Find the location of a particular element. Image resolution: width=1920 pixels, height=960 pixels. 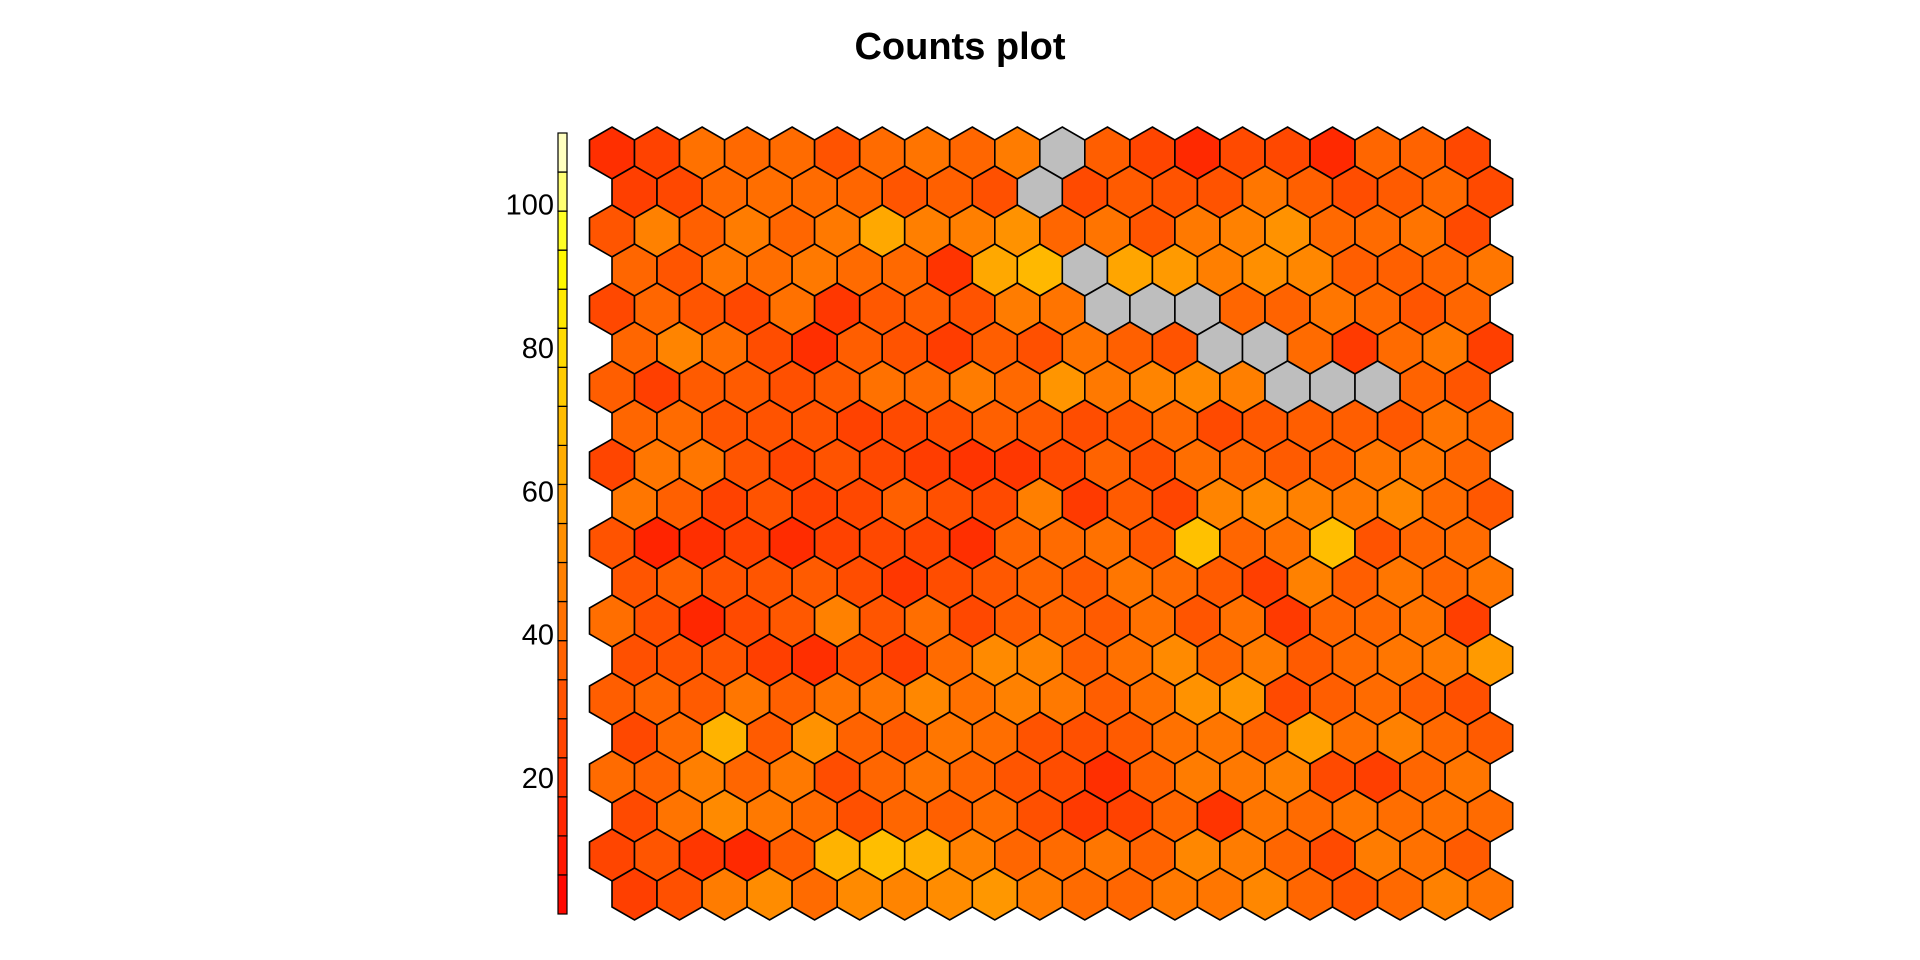

hex-cell is located at coordinates (1490, 894).